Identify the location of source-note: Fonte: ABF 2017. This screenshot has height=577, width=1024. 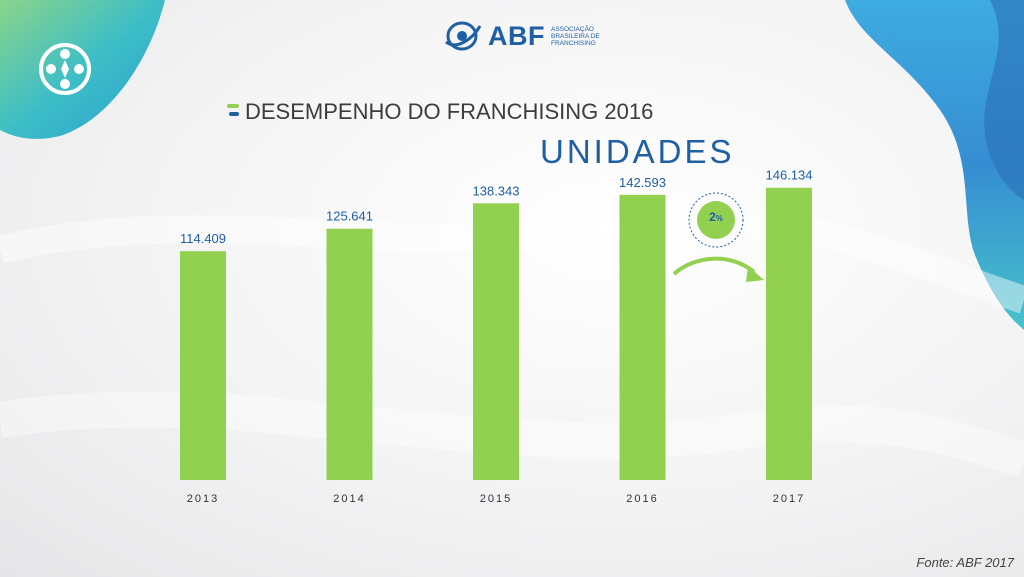
(965, 562).